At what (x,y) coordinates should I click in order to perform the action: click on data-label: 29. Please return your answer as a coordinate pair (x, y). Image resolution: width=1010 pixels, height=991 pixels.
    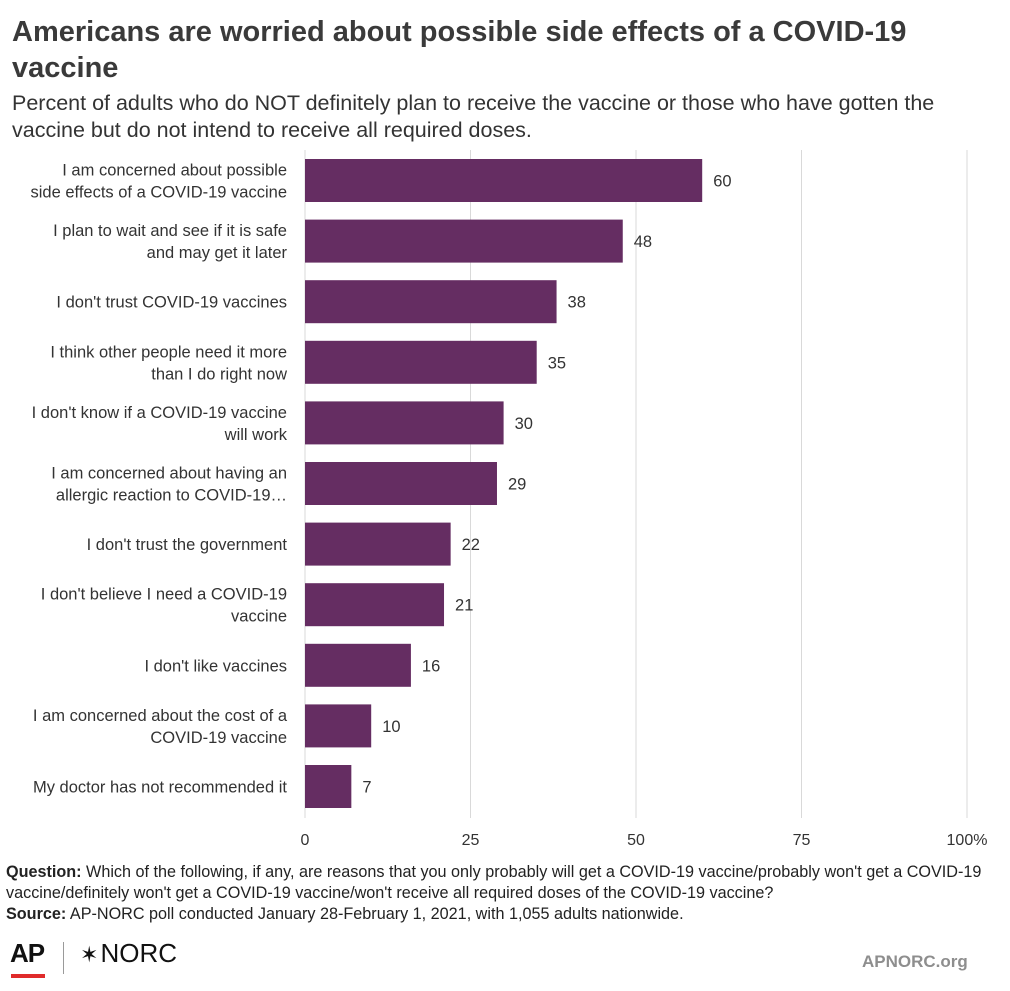
    Looking at the image, I should click on (517, 485).